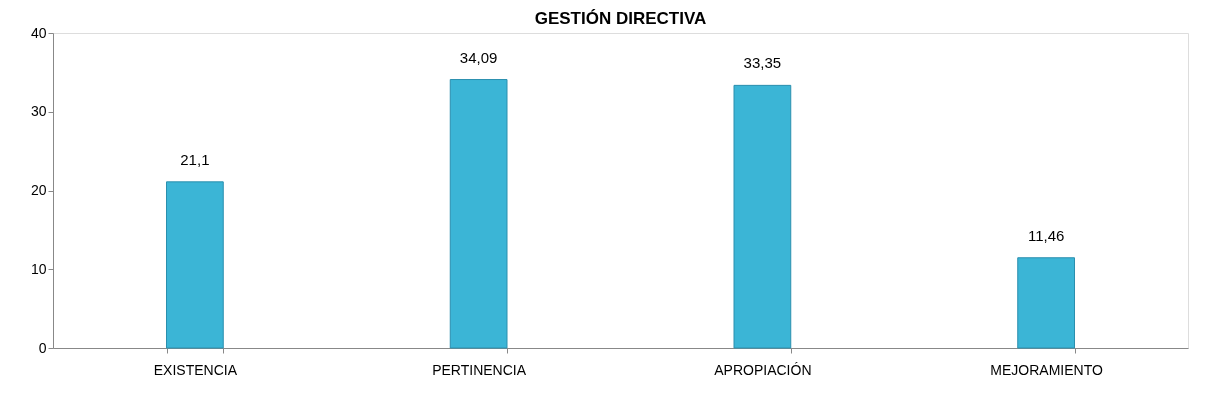  I want to click on y-tick-label: 30, so click(38, 111).